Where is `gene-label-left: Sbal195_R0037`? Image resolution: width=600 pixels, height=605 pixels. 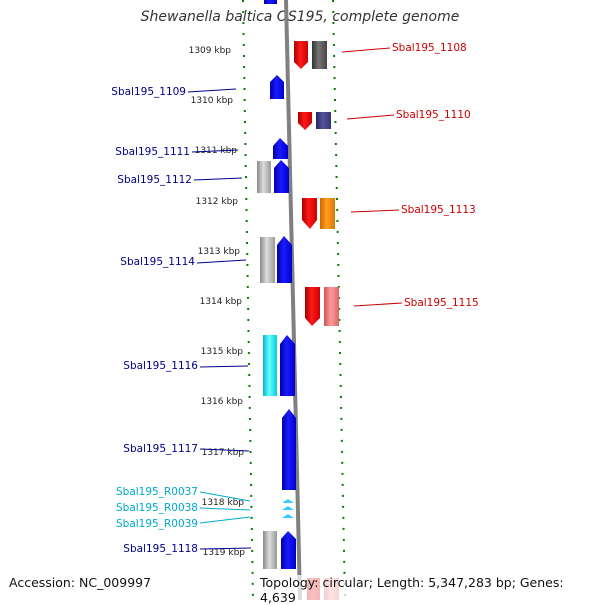
gene-label-left: Sbal195_R0037 is located at coordinates (157, 492).